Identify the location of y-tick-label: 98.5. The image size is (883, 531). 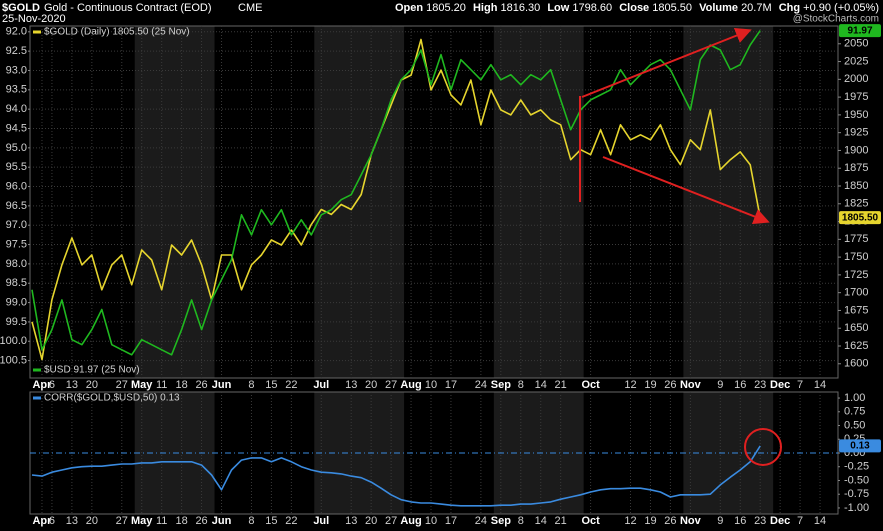
(16, 283).